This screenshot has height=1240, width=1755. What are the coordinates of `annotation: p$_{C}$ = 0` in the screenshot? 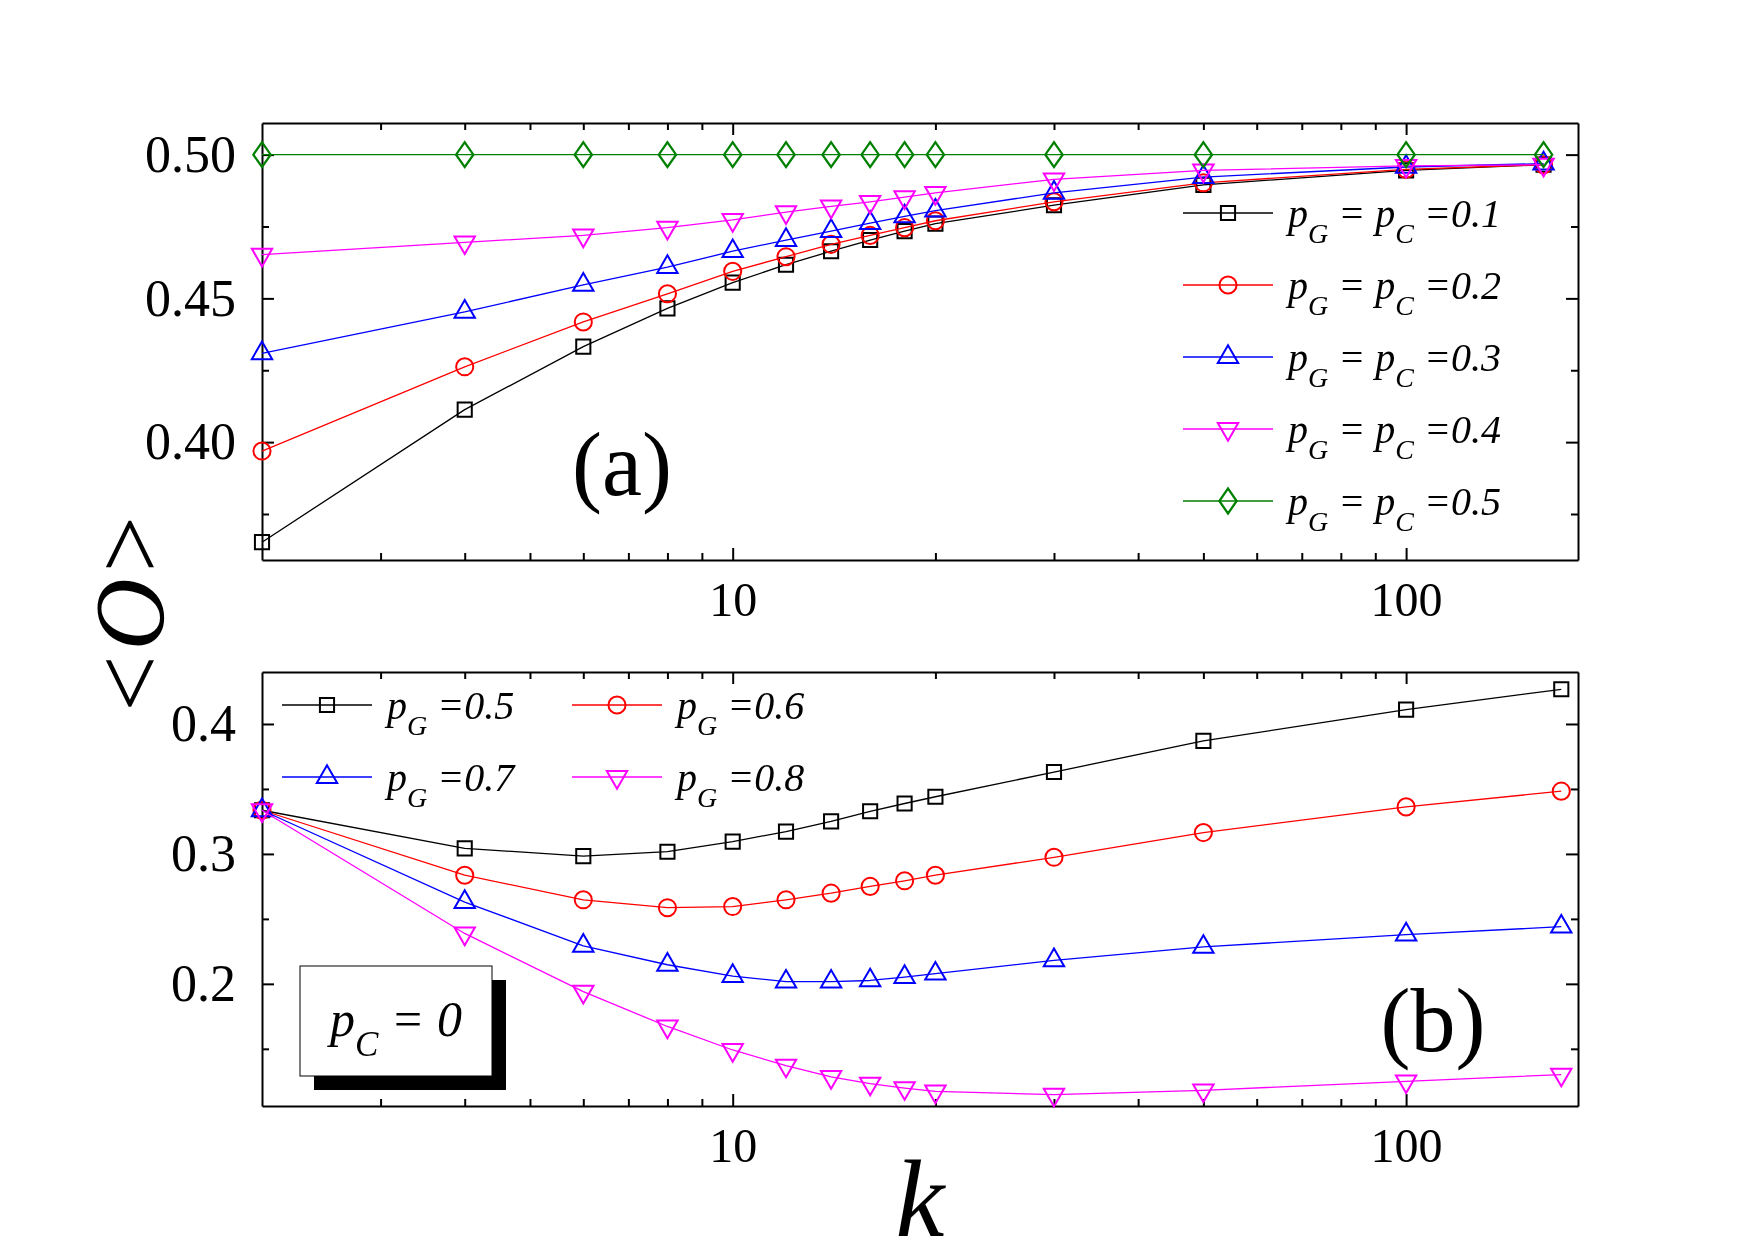 It's located at (394, 1027).